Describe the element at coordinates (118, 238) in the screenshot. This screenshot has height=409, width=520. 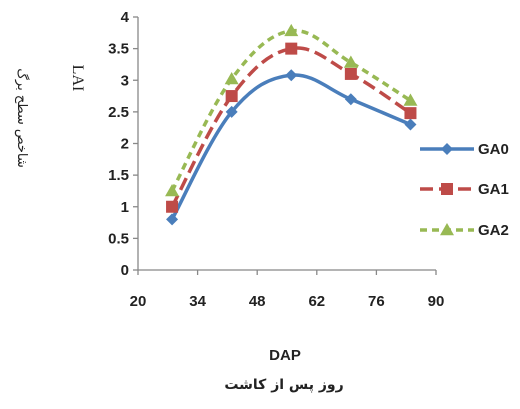
I see `y-tick-label: 0.5` at that location.